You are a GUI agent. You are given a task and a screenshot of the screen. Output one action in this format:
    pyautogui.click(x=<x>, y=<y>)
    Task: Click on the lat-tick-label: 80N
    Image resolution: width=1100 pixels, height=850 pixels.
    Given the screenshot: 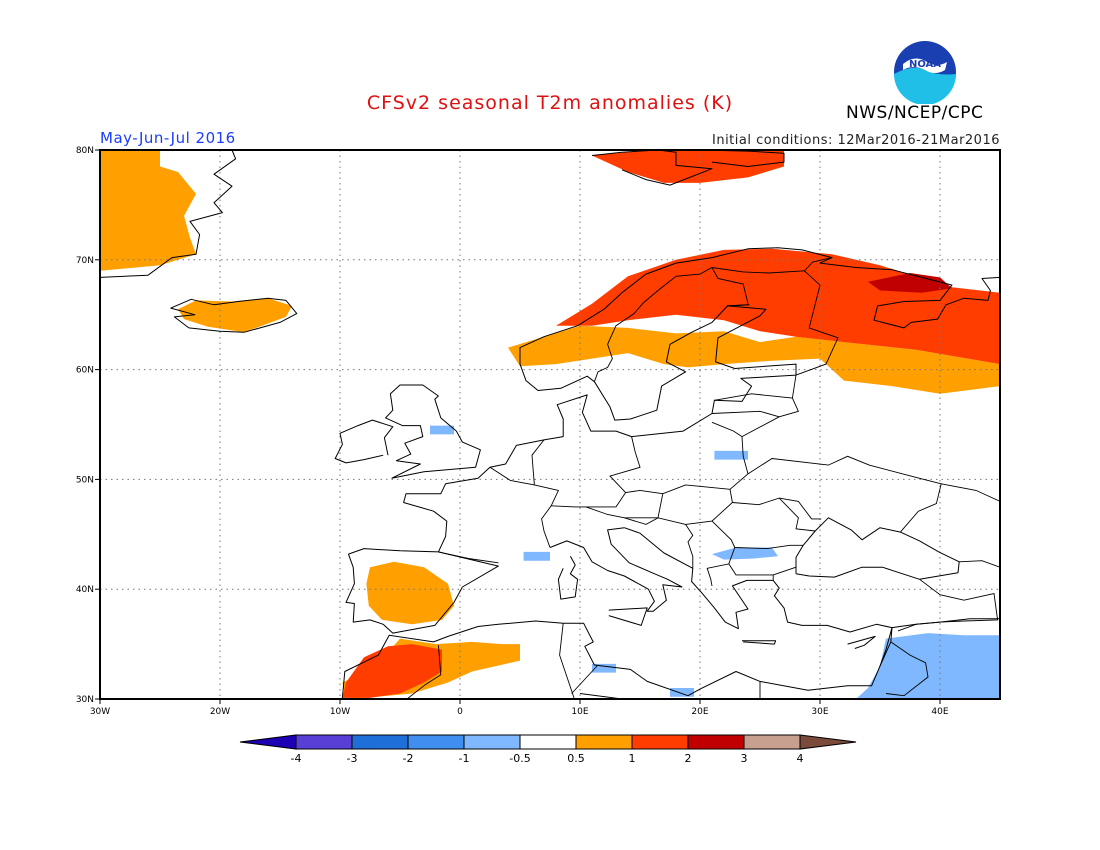 What is the action you would take?
    pyautogui.click(x=85, y=151)
    